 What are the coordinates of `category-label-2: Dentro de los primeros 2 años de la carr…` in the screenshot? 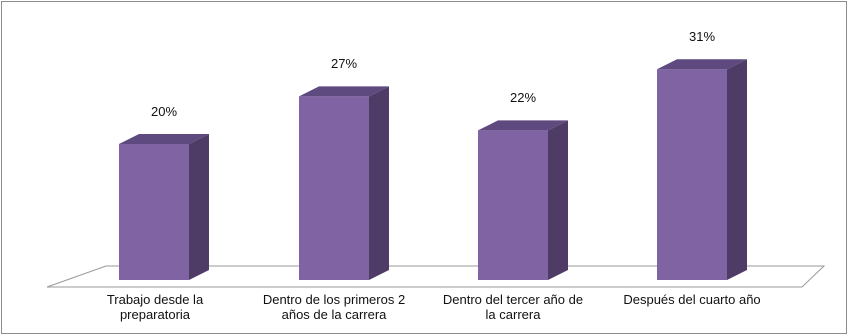 It's located at (334, 307).